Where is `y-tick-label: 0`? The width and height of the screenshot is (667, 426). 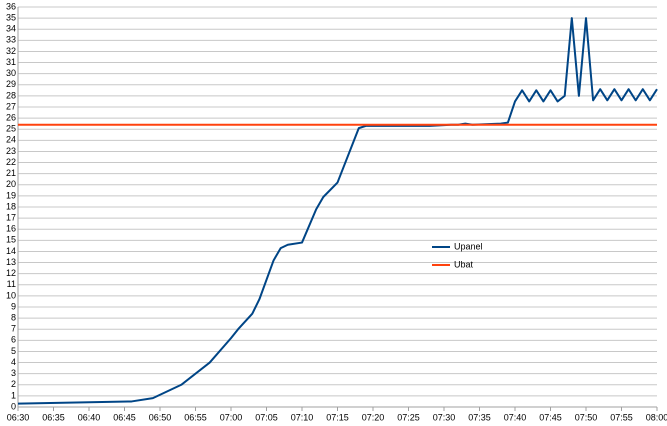
y-tick-label: 0 is located at coordinates (13, 406).